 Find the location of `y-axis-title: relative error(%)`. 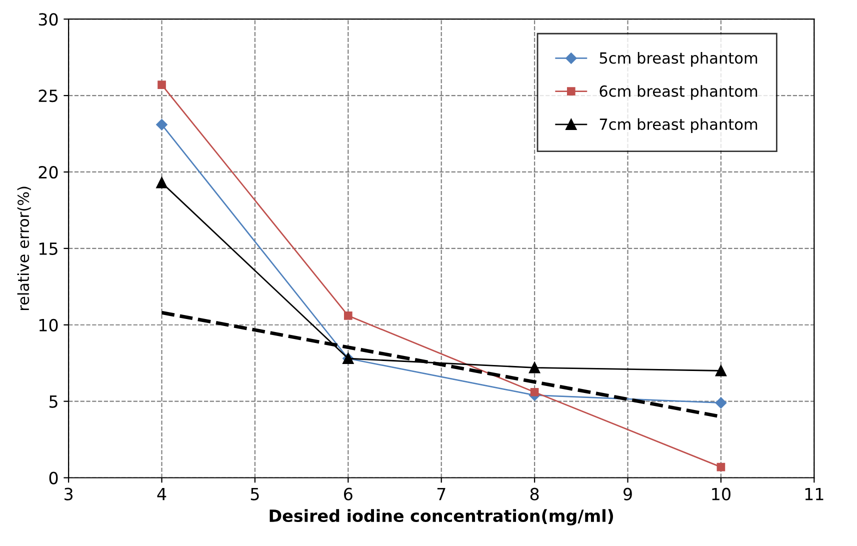

y-axis-title: relative error(%) is located at coordinates (24, 248).